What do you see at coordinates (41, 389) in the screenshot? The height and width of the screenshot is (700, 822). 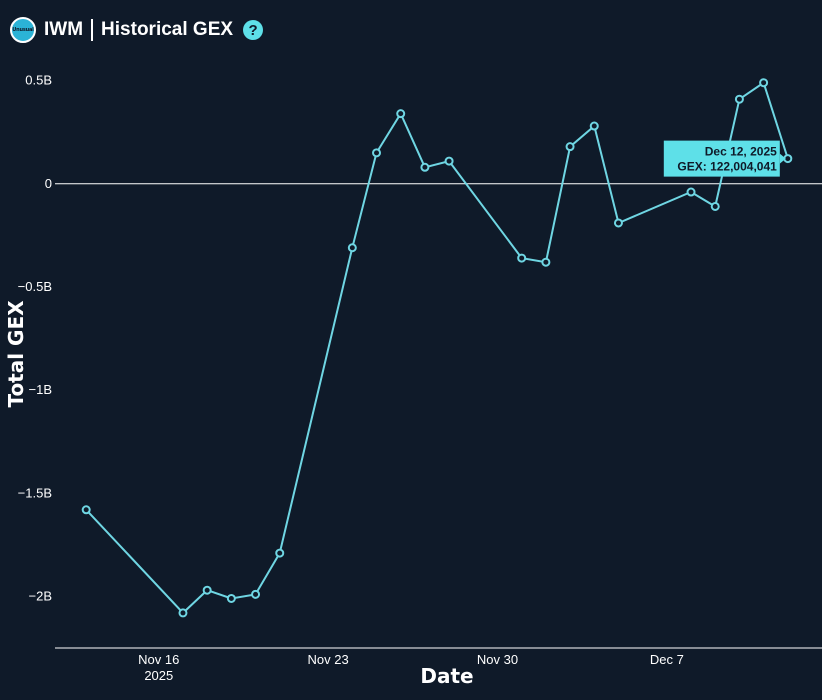 I see `y-tick-label: −1B` at bounding box center [41, 389].